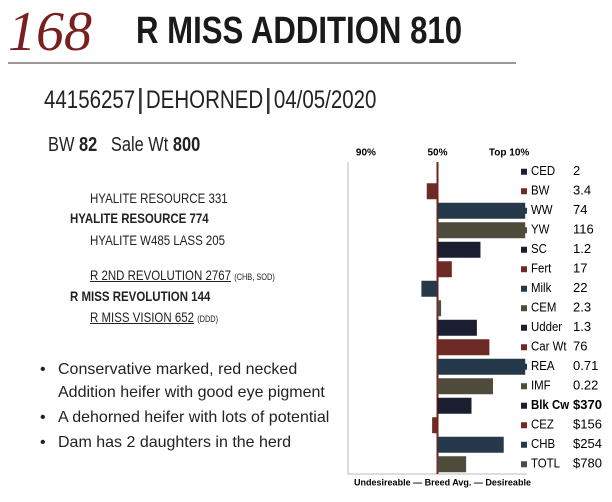  I want to click on trait-epd: 2.3, so click(582, 307).